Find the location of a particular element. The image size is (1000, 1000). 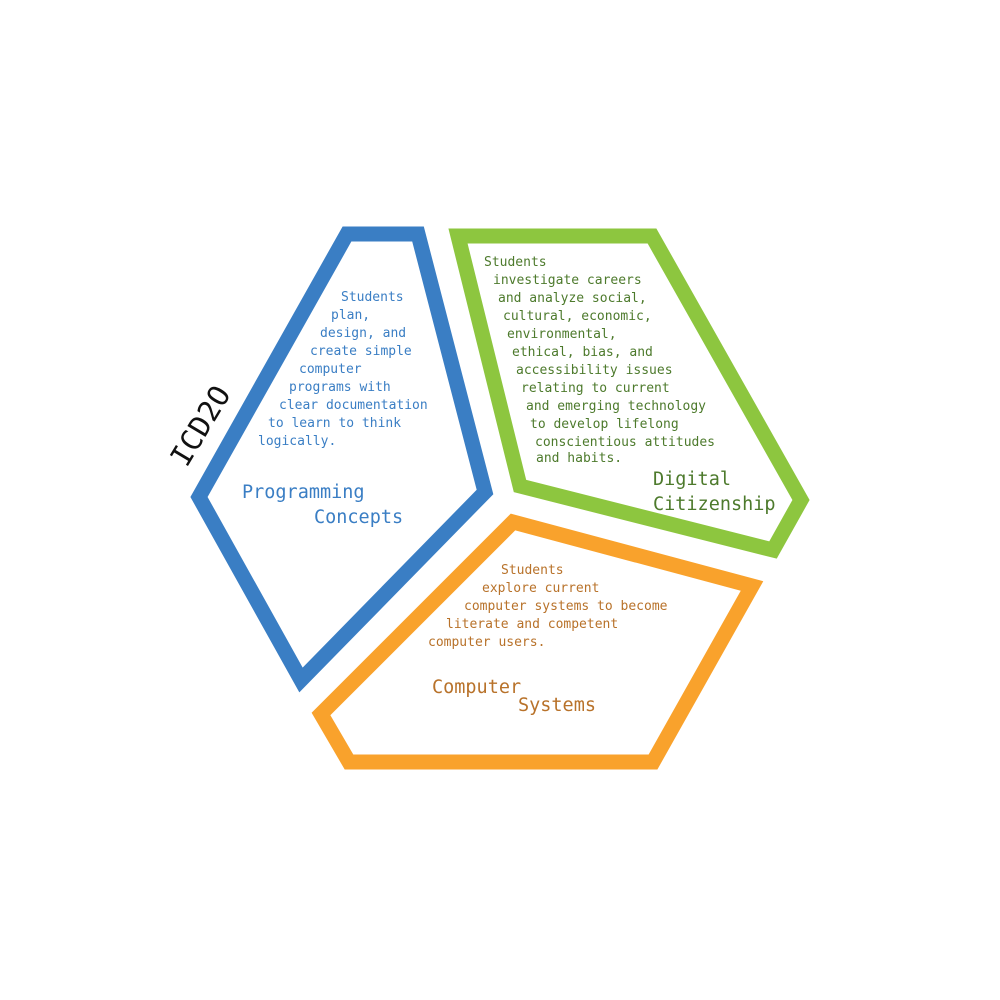

computer-systems-outline is located at coordinates (537, 641).